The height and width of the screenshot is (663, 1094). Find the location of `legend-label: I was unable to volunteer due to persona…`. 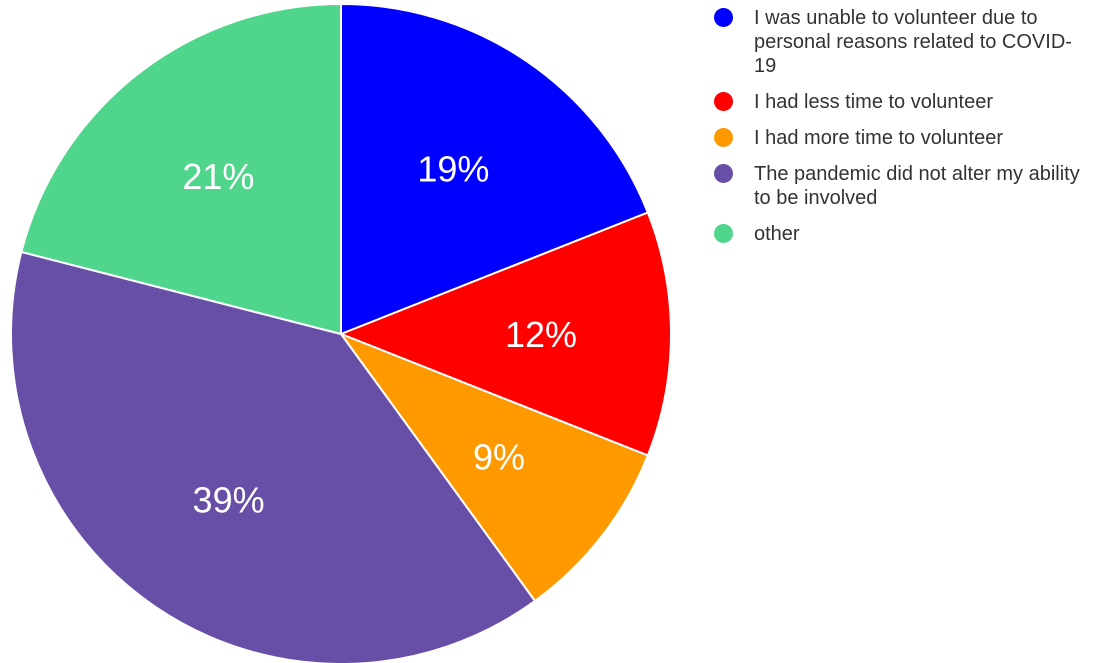

legend-label: I was unable to volunteer due to persona… is located at coordinates (913, 42).